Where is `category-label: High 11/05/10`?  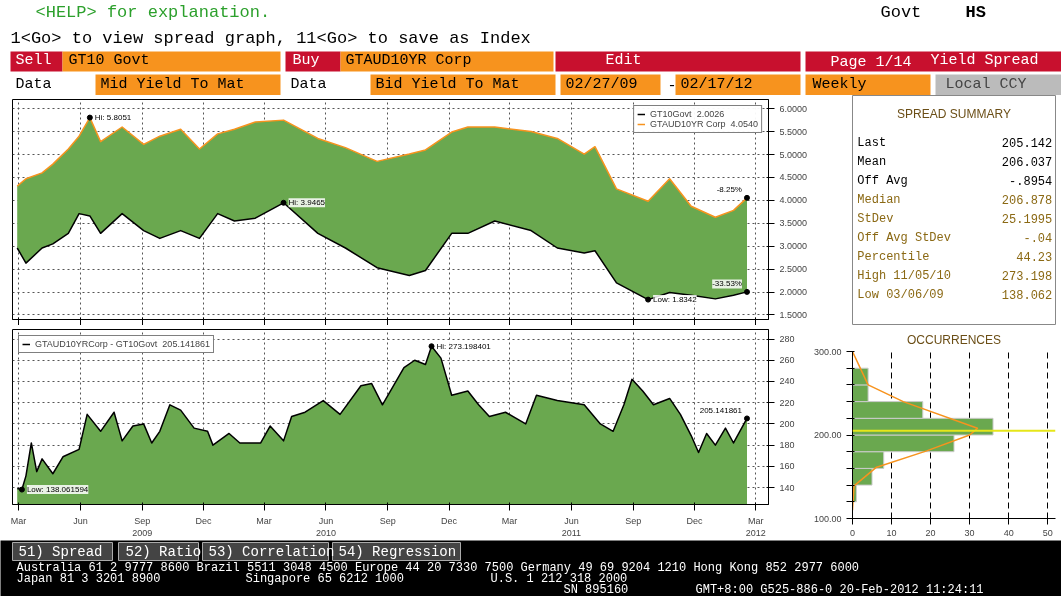 category-label: High 11/05/10 is located at coordinates (904, 275).